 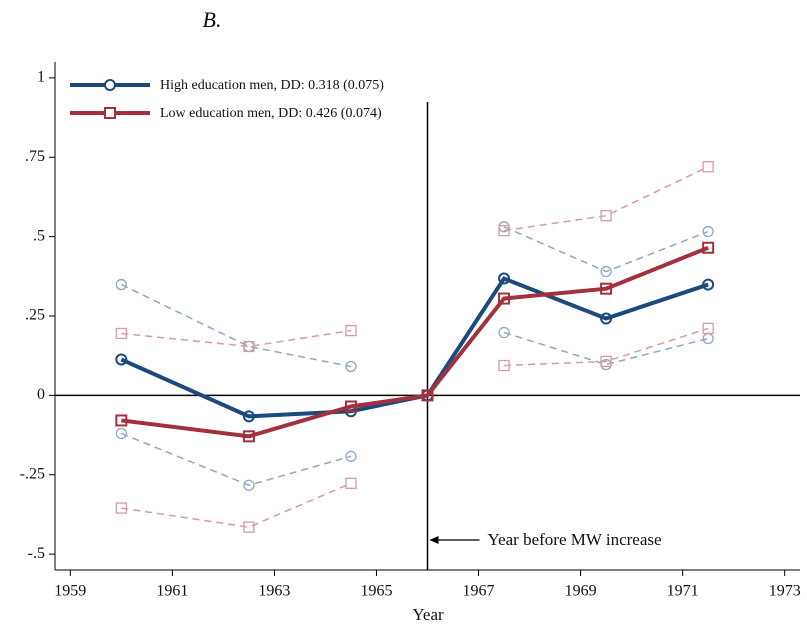 What do you see at coordinates (581, 591) in the screenshot?
I see `x-tick-label: 1969` at bounding box center [581, 591].